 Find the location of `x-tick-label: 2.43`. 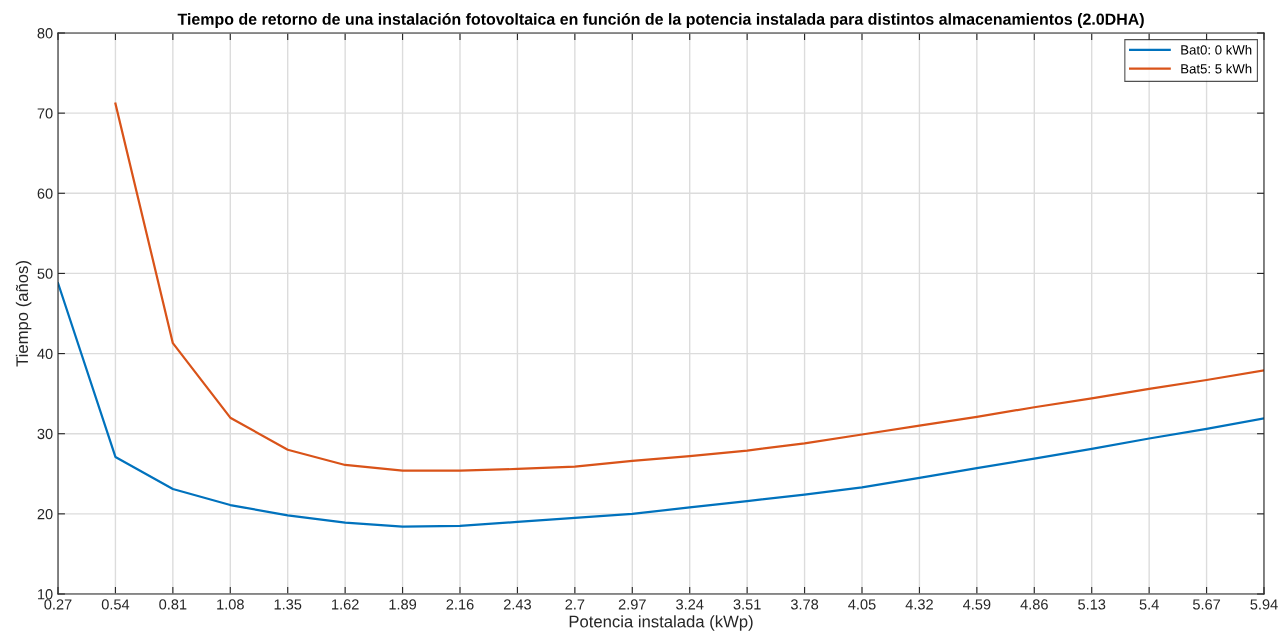

x-tick-label: 2.43 is located at coordinates (517, 604).